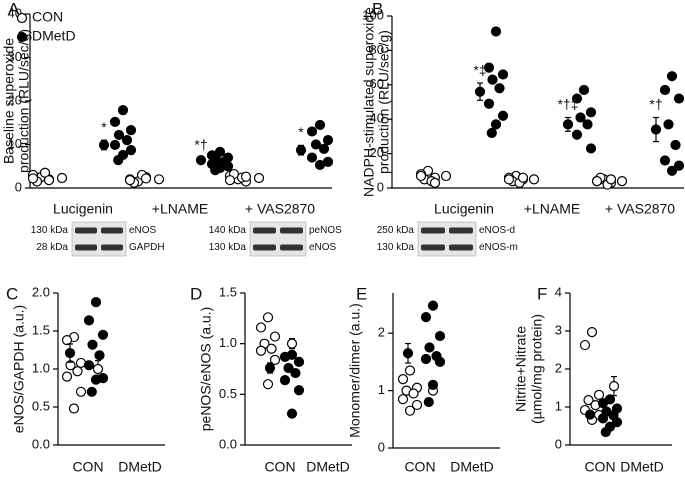 This screenshot has height=480, width=685. What do you see at coordinates (325, 230) in the screenshot?
I see `blot-protein: peNOS` at bounding box center [325, 230].